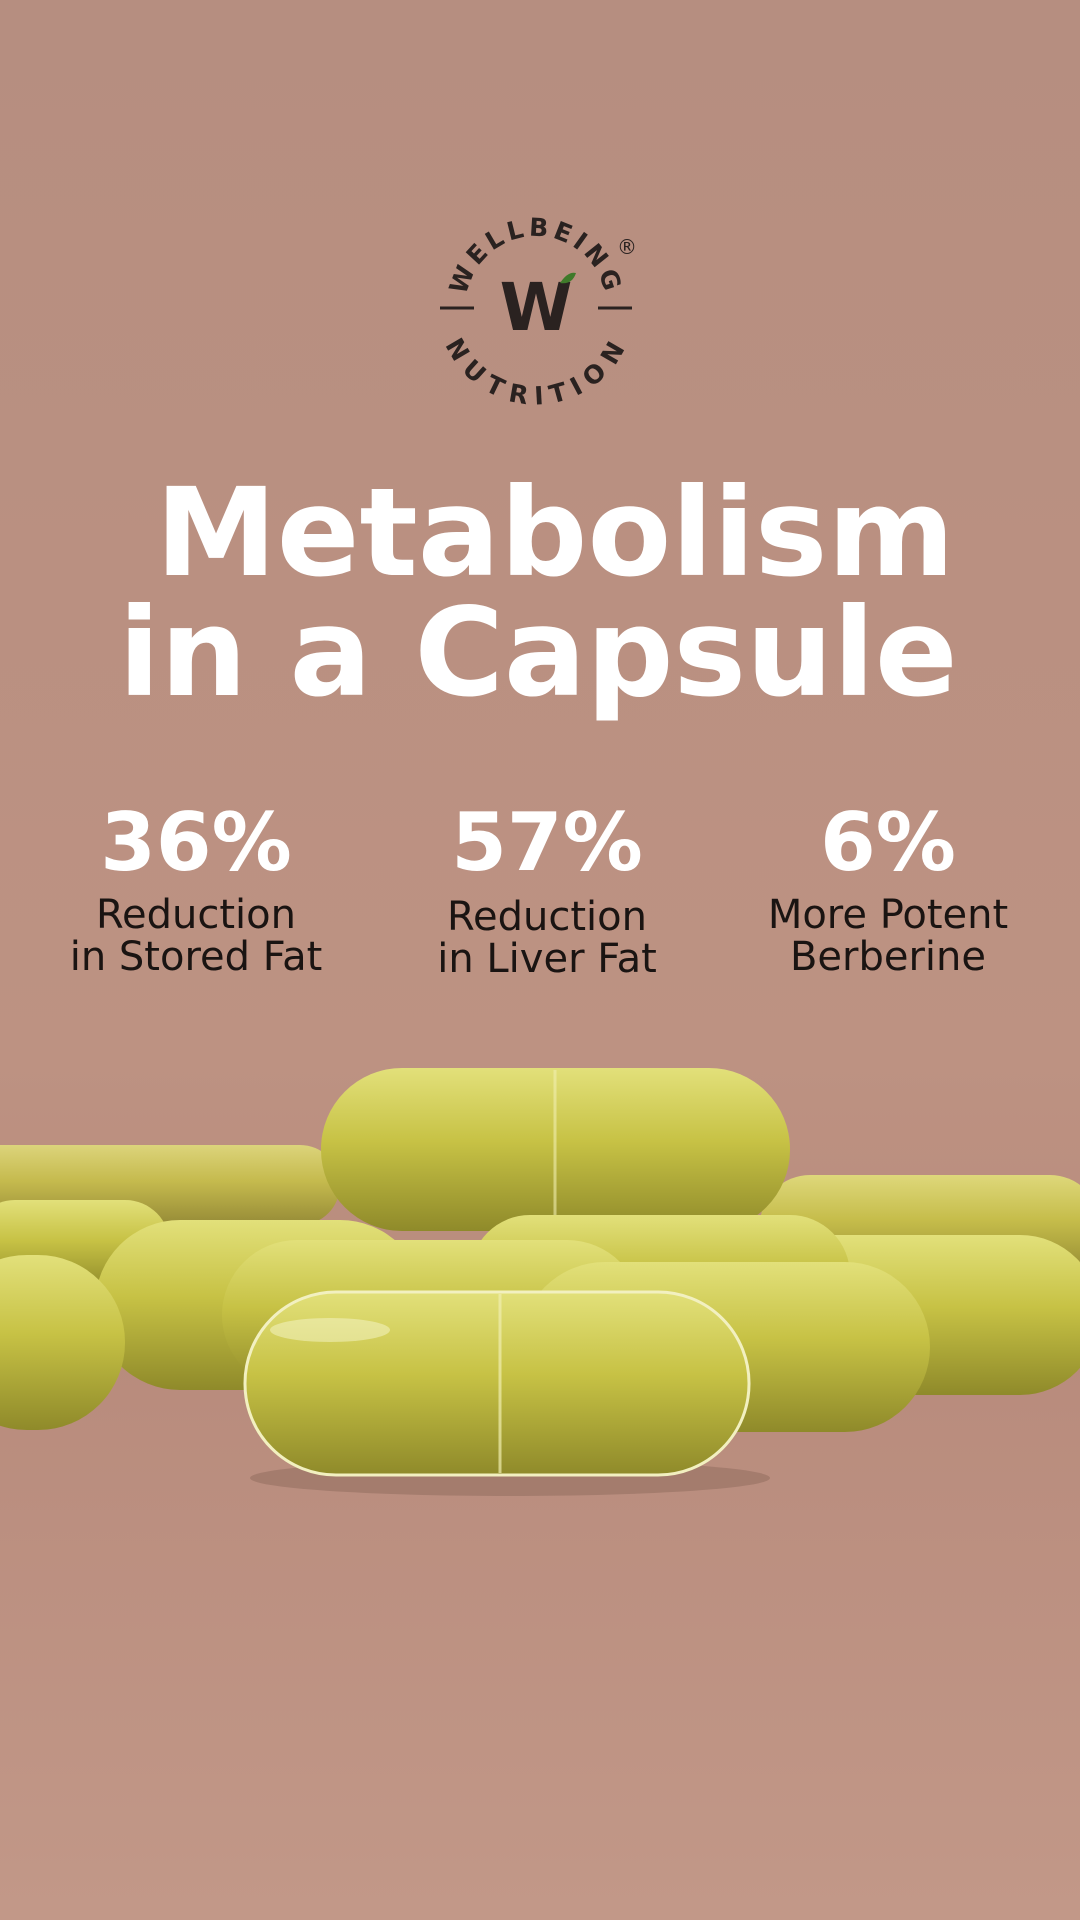 This screenshot has height=1924, width=1080. I want to click on stat-value: 57%, so click(546, 842).